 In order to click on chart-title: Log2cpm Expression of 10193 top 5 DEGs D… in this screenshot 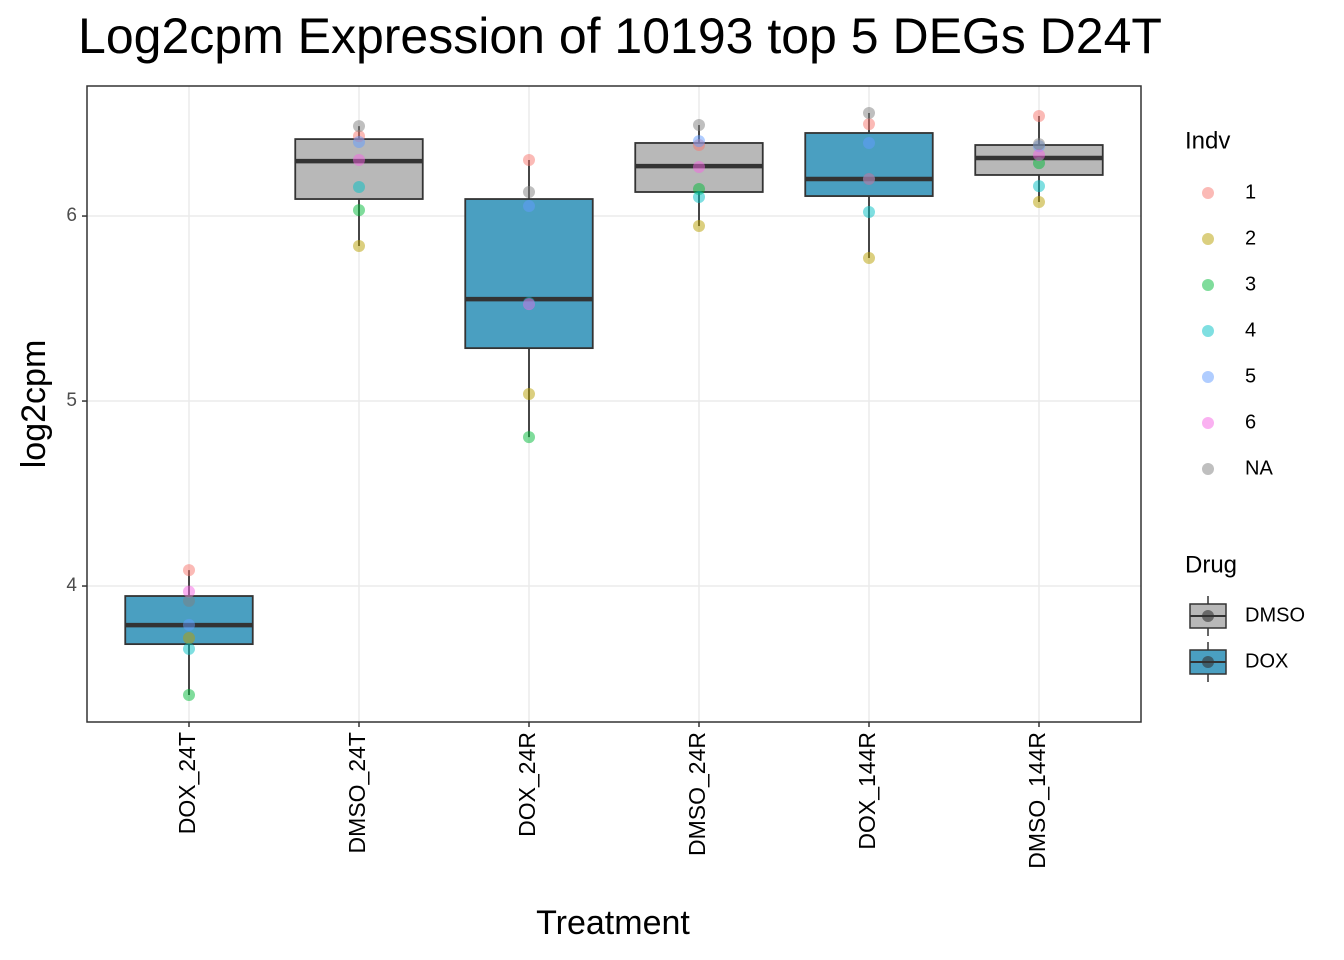, I will do `click(620, 36)`.